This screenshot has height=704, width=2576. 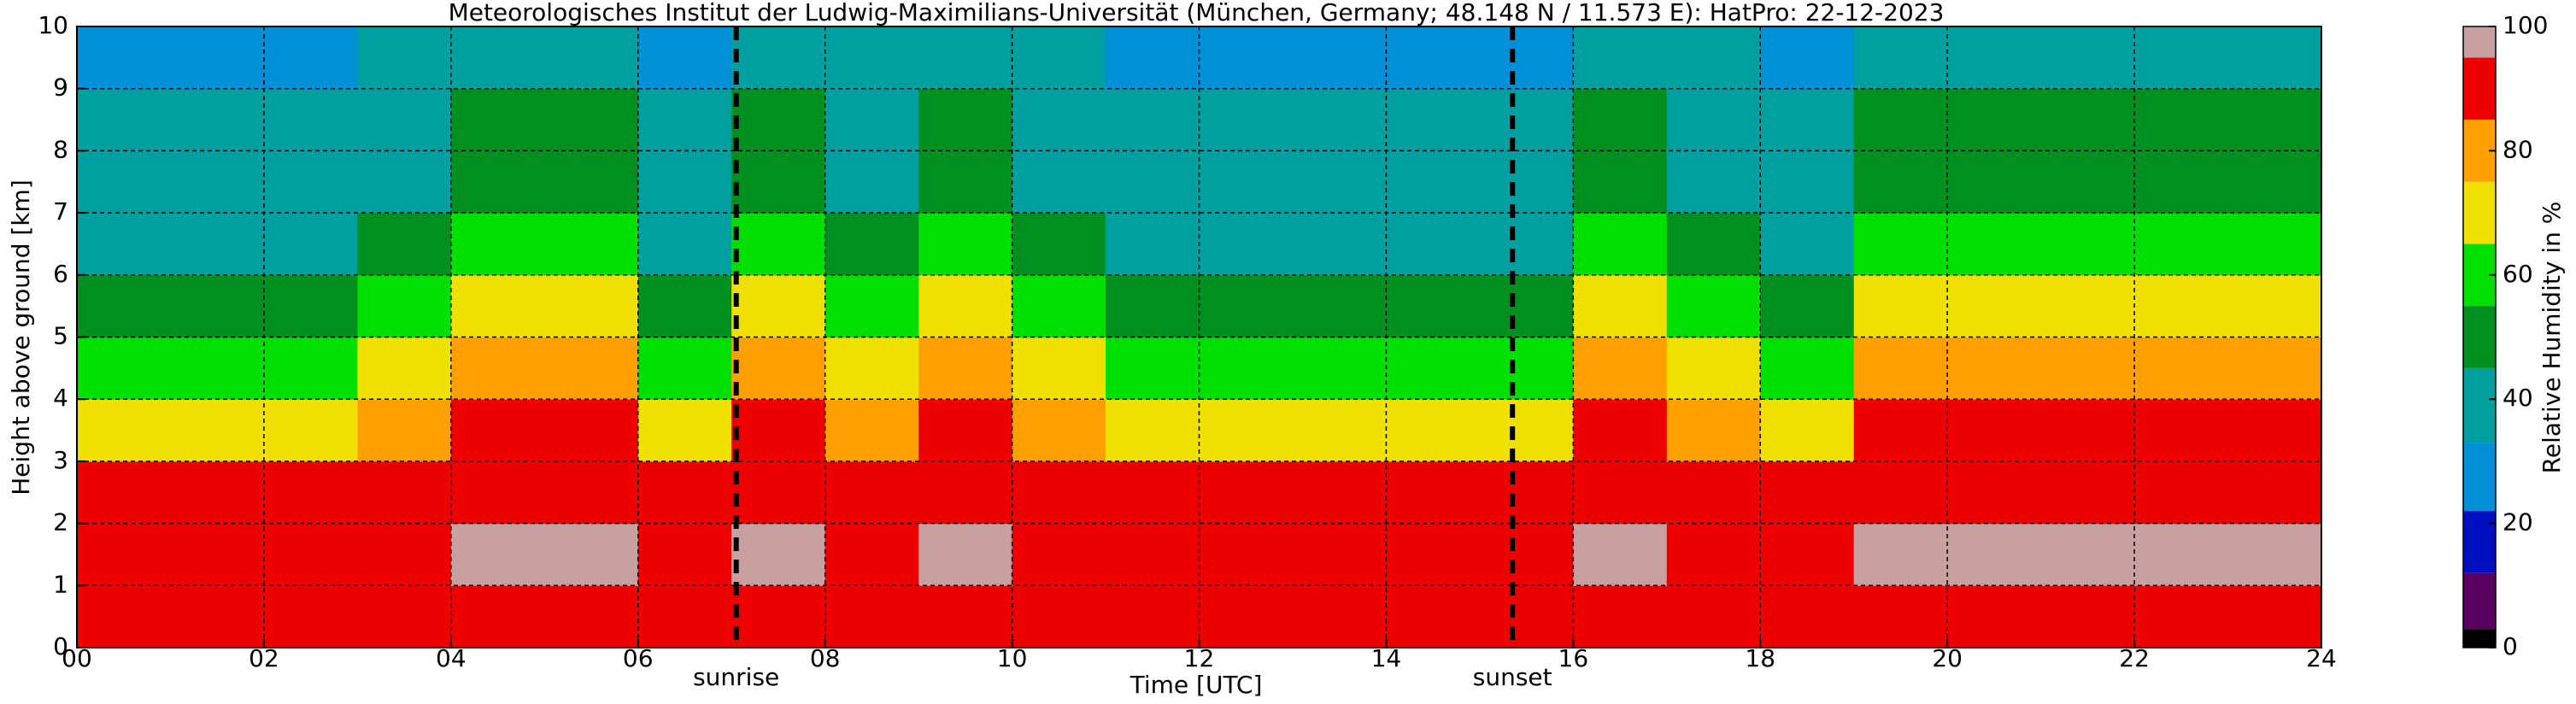 What do you see at coordinates (53, 25) in the screenshot?
I see `y-tick-label: 10` at bounding box center [53, 25].